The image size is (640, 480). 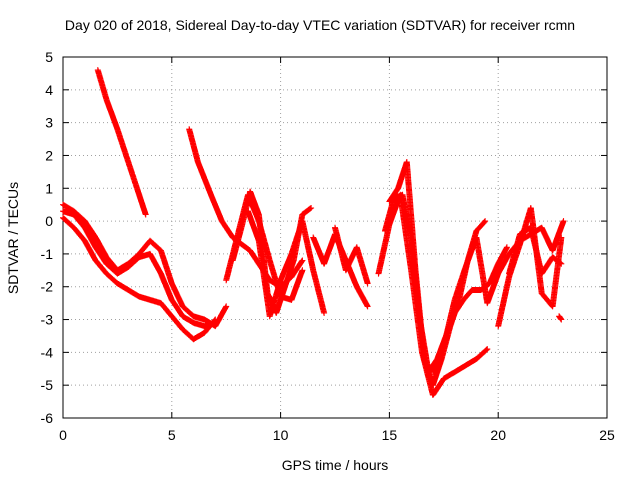 I want to click on y-tick-label: 5, so click(x=49, y=57).